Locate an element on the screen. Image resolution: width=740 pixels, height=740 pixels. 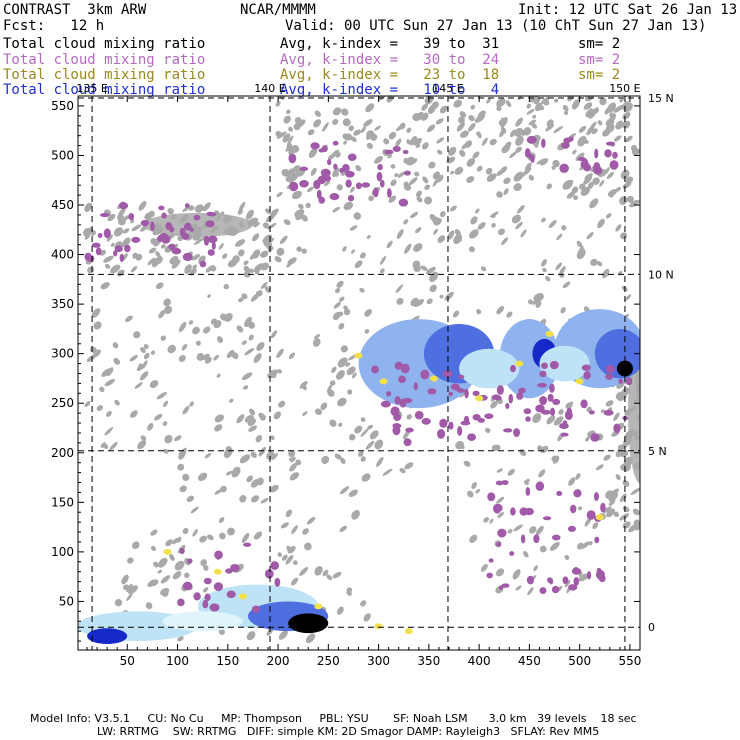
field-sm-1: sm= 2 is located at coordinates (599, 44).